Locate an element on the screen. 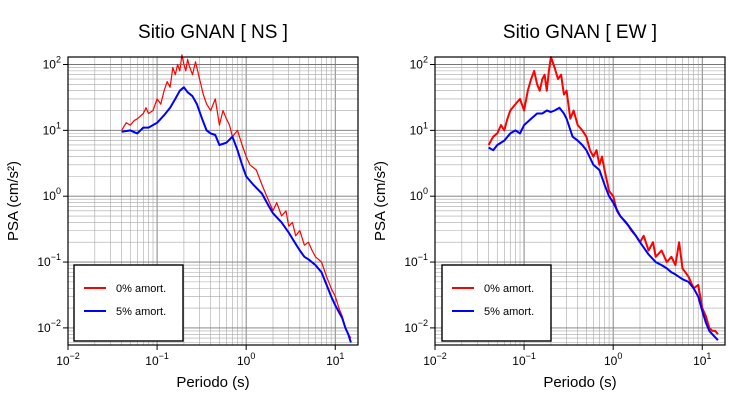  chart-title: Sitio GNAN [ NS ] is located at coordinates (213, 32).